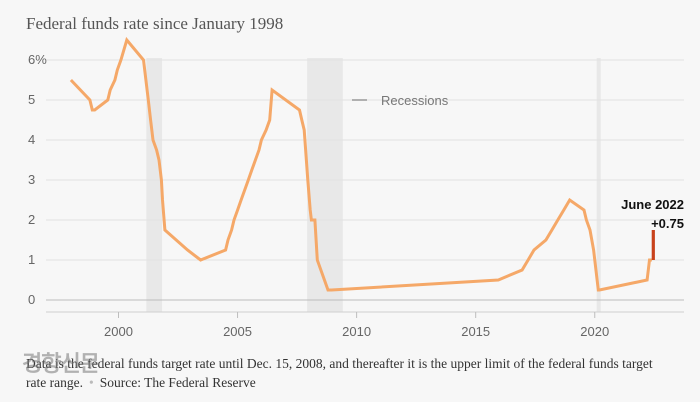  Describe the element at coordinates (31, 299) in the screenshot. I see `y-tick-label: 0` at that location.